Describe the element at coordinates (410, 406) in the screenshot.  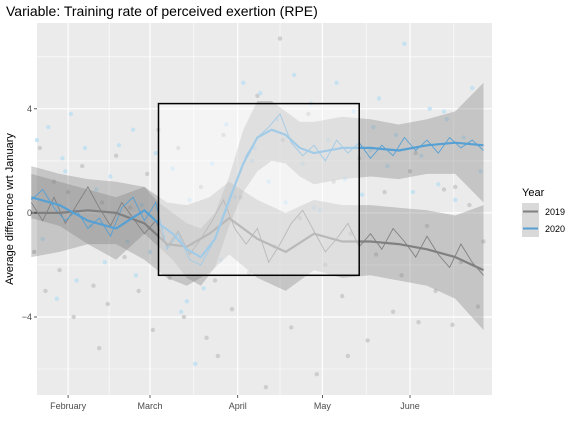
I see `x-tick-label: June` at that location.